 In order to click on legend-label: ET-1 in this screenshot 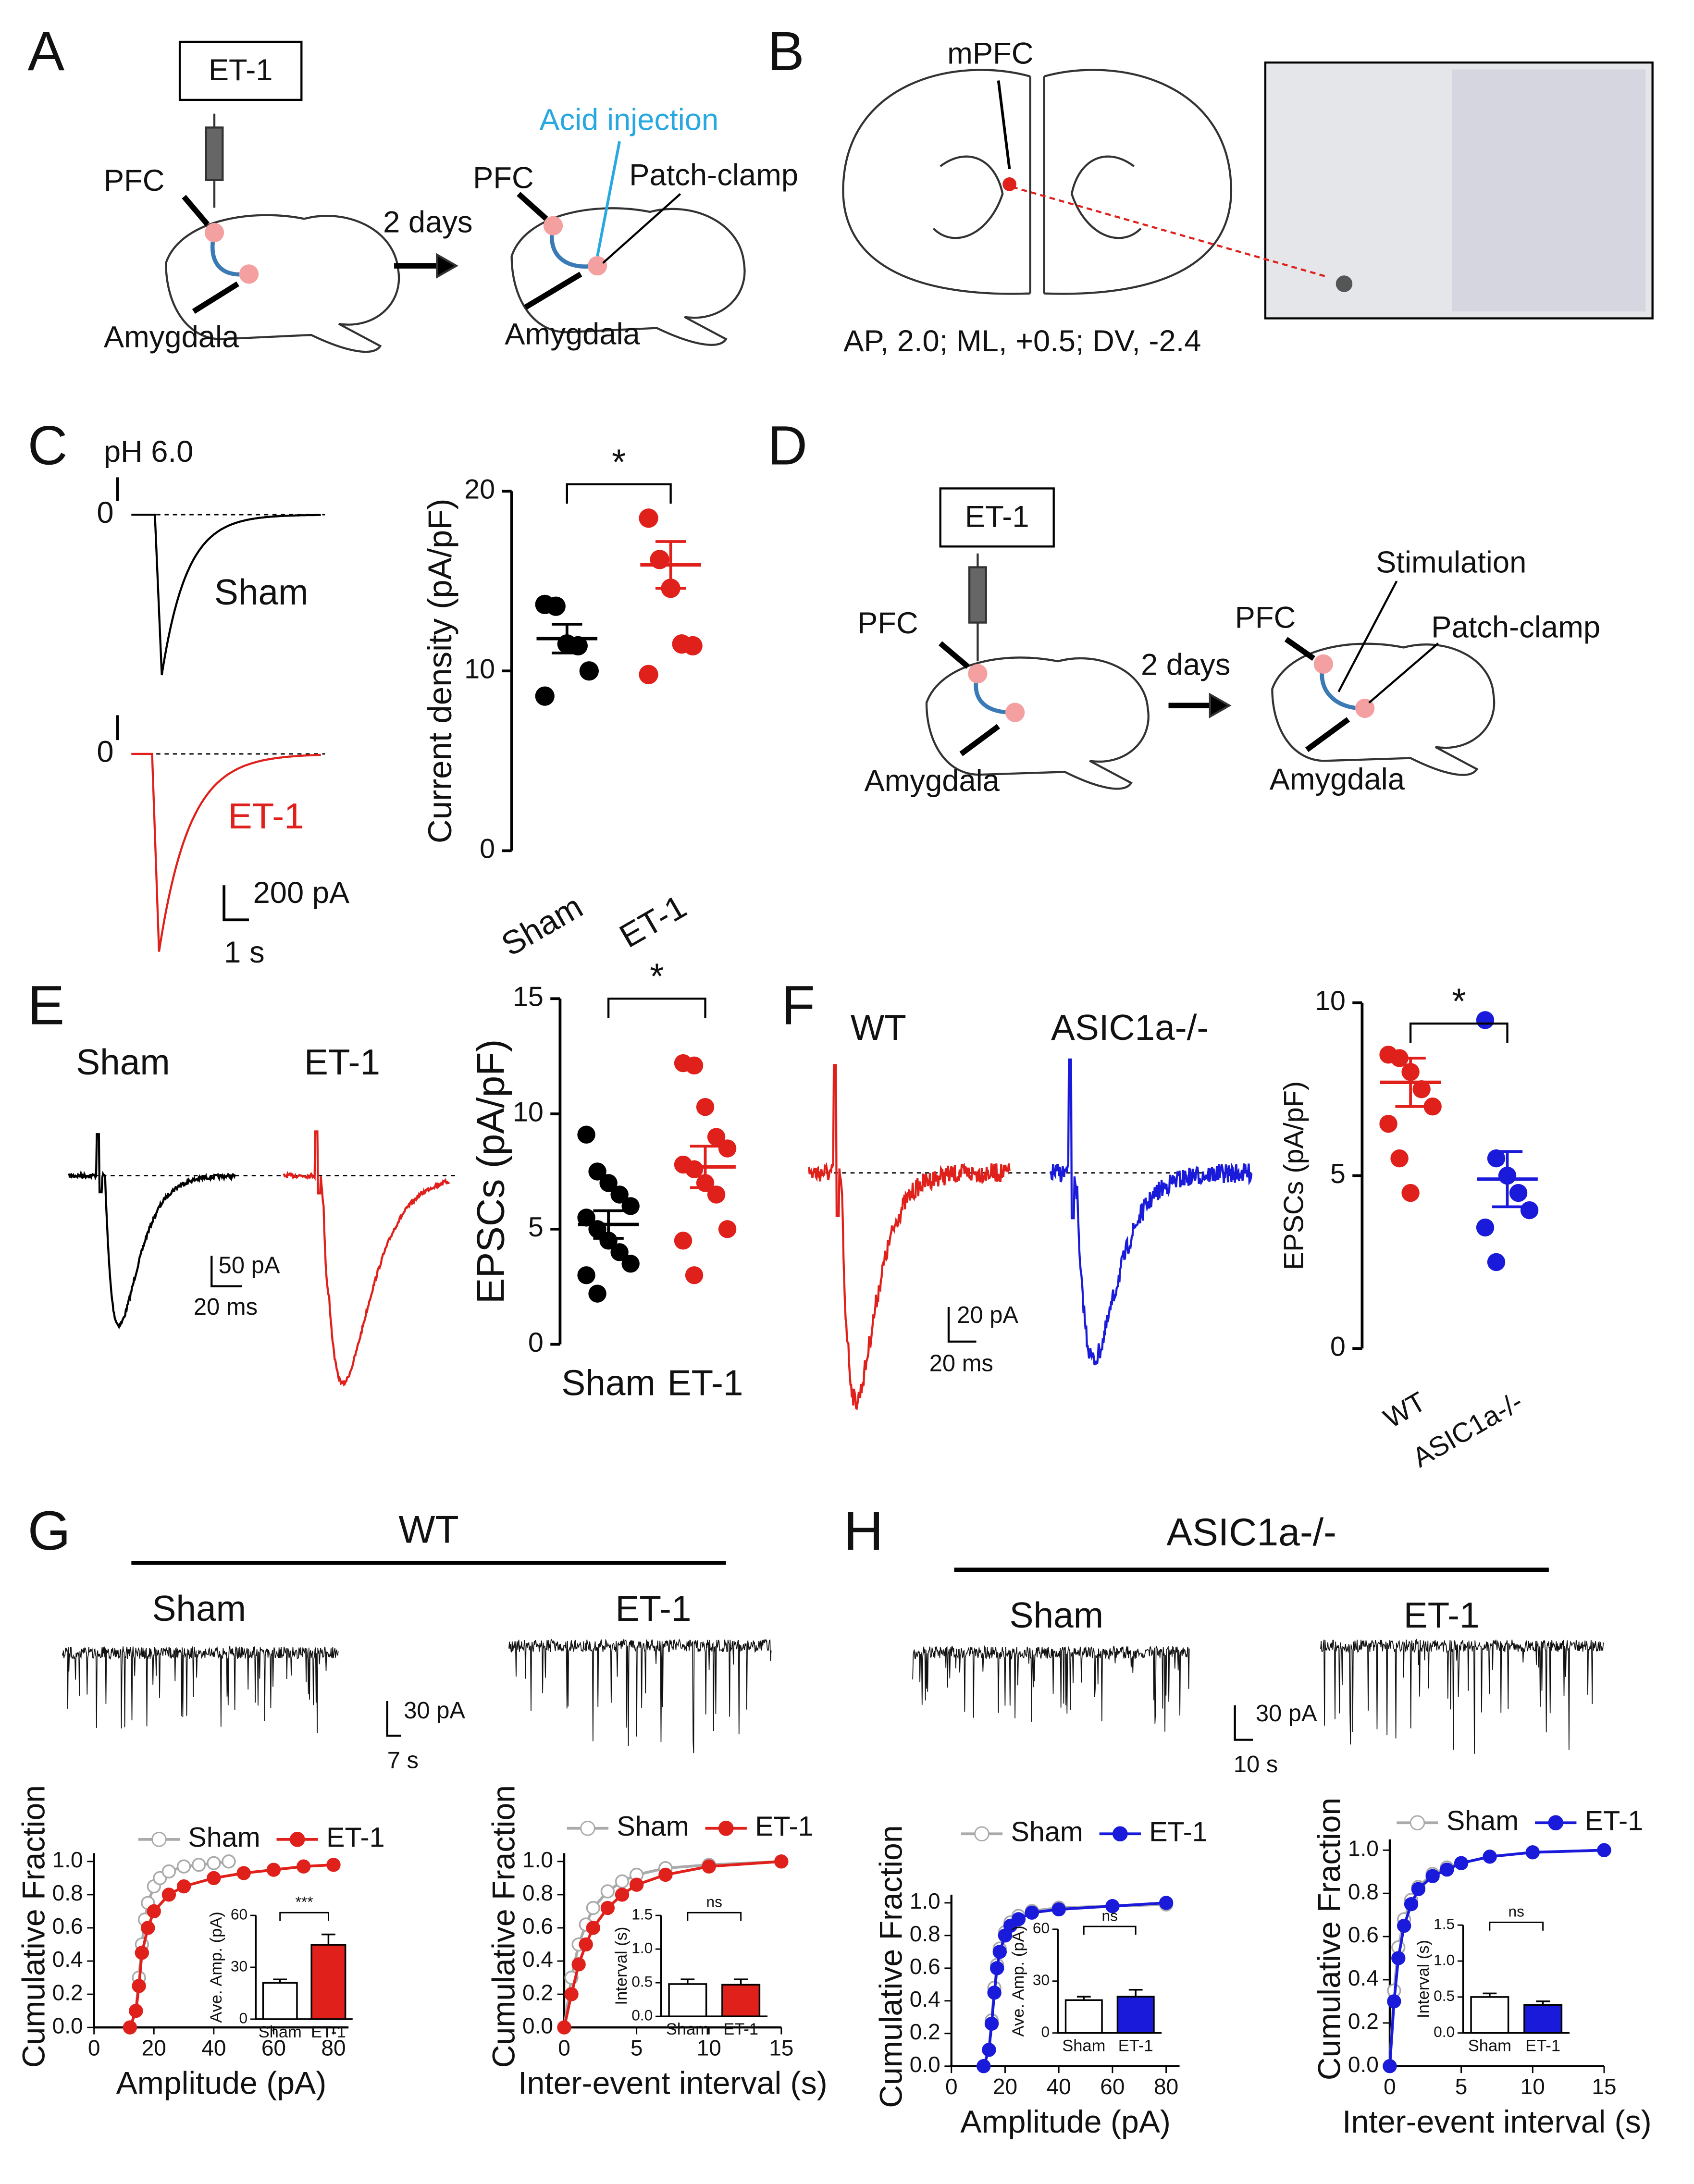, I will do `click(1178, 1833)`.